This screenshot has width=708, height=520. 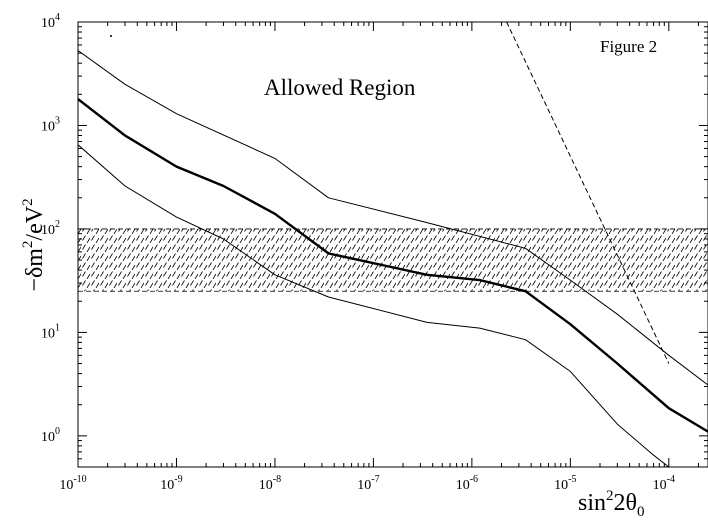 What do you see at coordinates (628, 46) in the screenshot?
I see `figure-label: Figure 2` at bounding box center [628, 46].